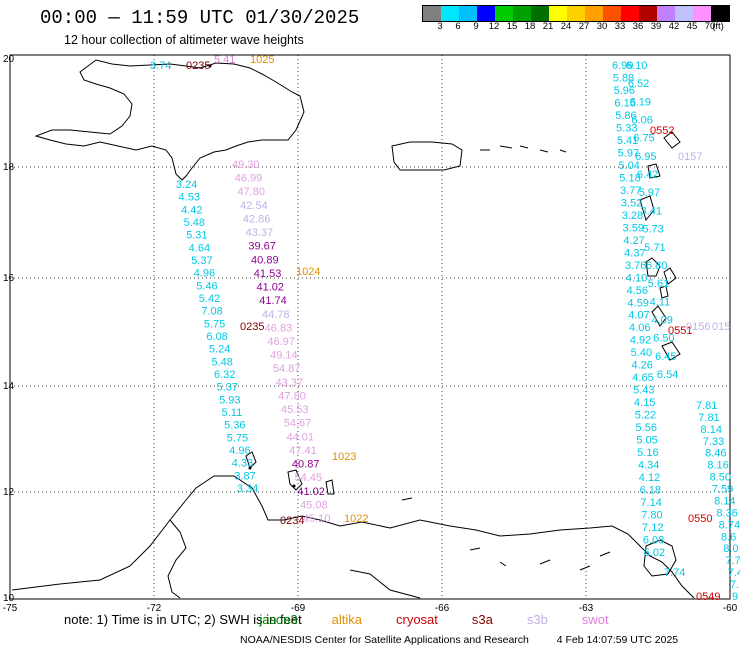  Describe the element at coordinates (643, 139) in the screenshot. I see `wave-height-value: 6.75` at that location.